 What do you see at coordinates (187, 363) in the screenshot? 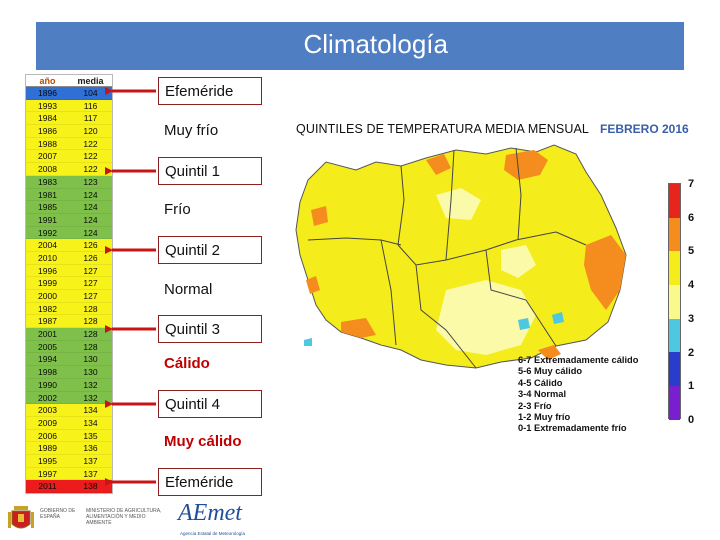
I see `quintile-label: Cálido` at bounding box center [187, 363].